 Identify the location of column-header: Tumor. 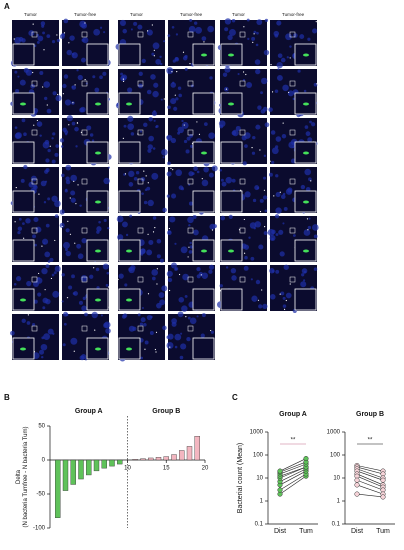
(30, 14).